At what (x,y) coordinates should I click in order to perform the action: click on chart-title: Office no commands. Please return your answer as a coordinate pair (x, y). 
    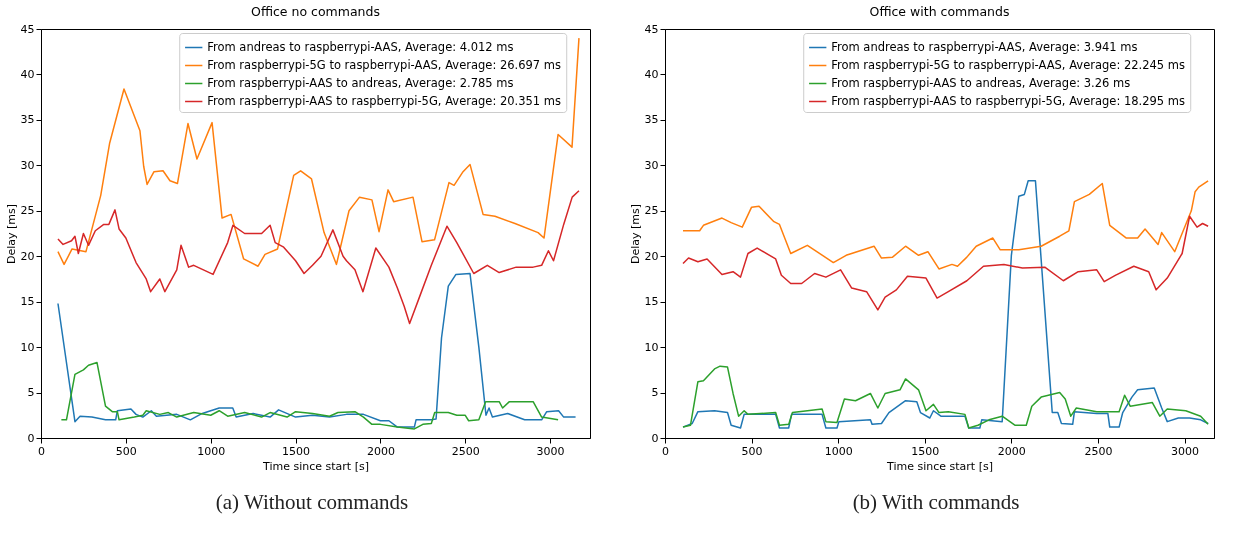
    Looking at the image, I should click on (315, 11).